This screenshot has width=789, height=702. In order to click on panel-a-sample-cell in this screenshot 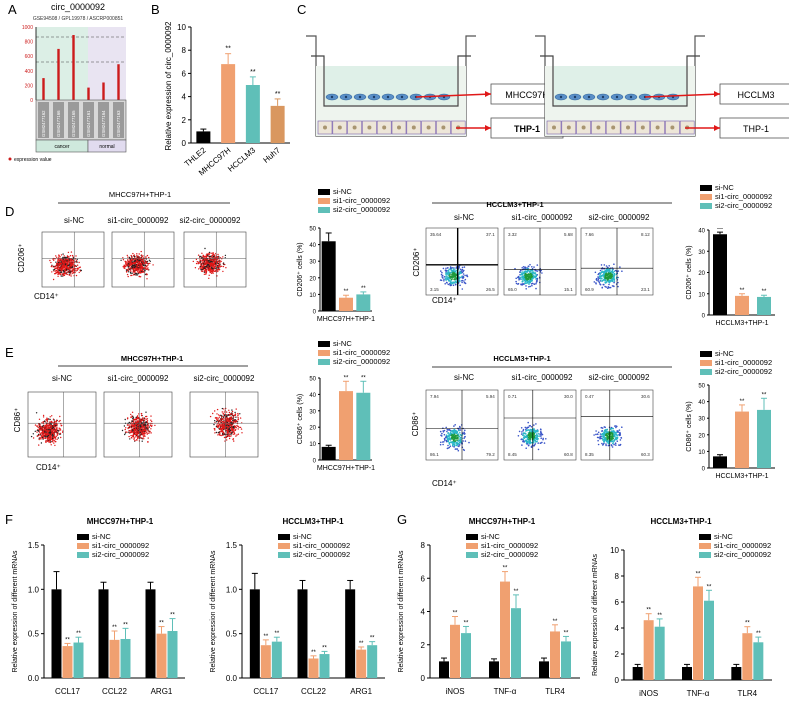, I will do `click(58, 120)`.